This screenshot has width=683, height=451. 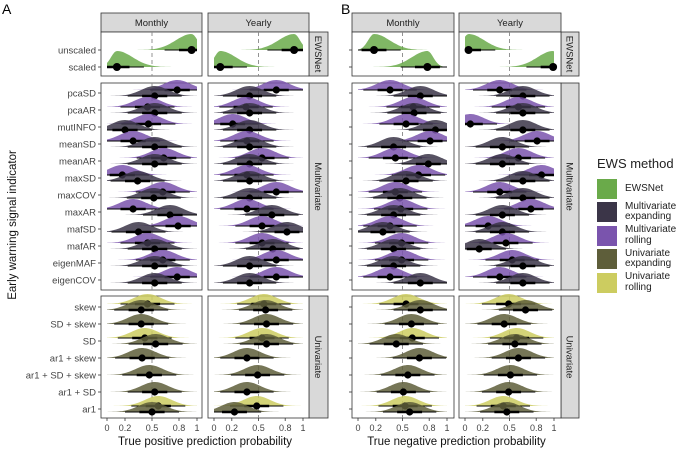 I want to click on y-tick-label: eigenCOV, so click(x=74, y=281).